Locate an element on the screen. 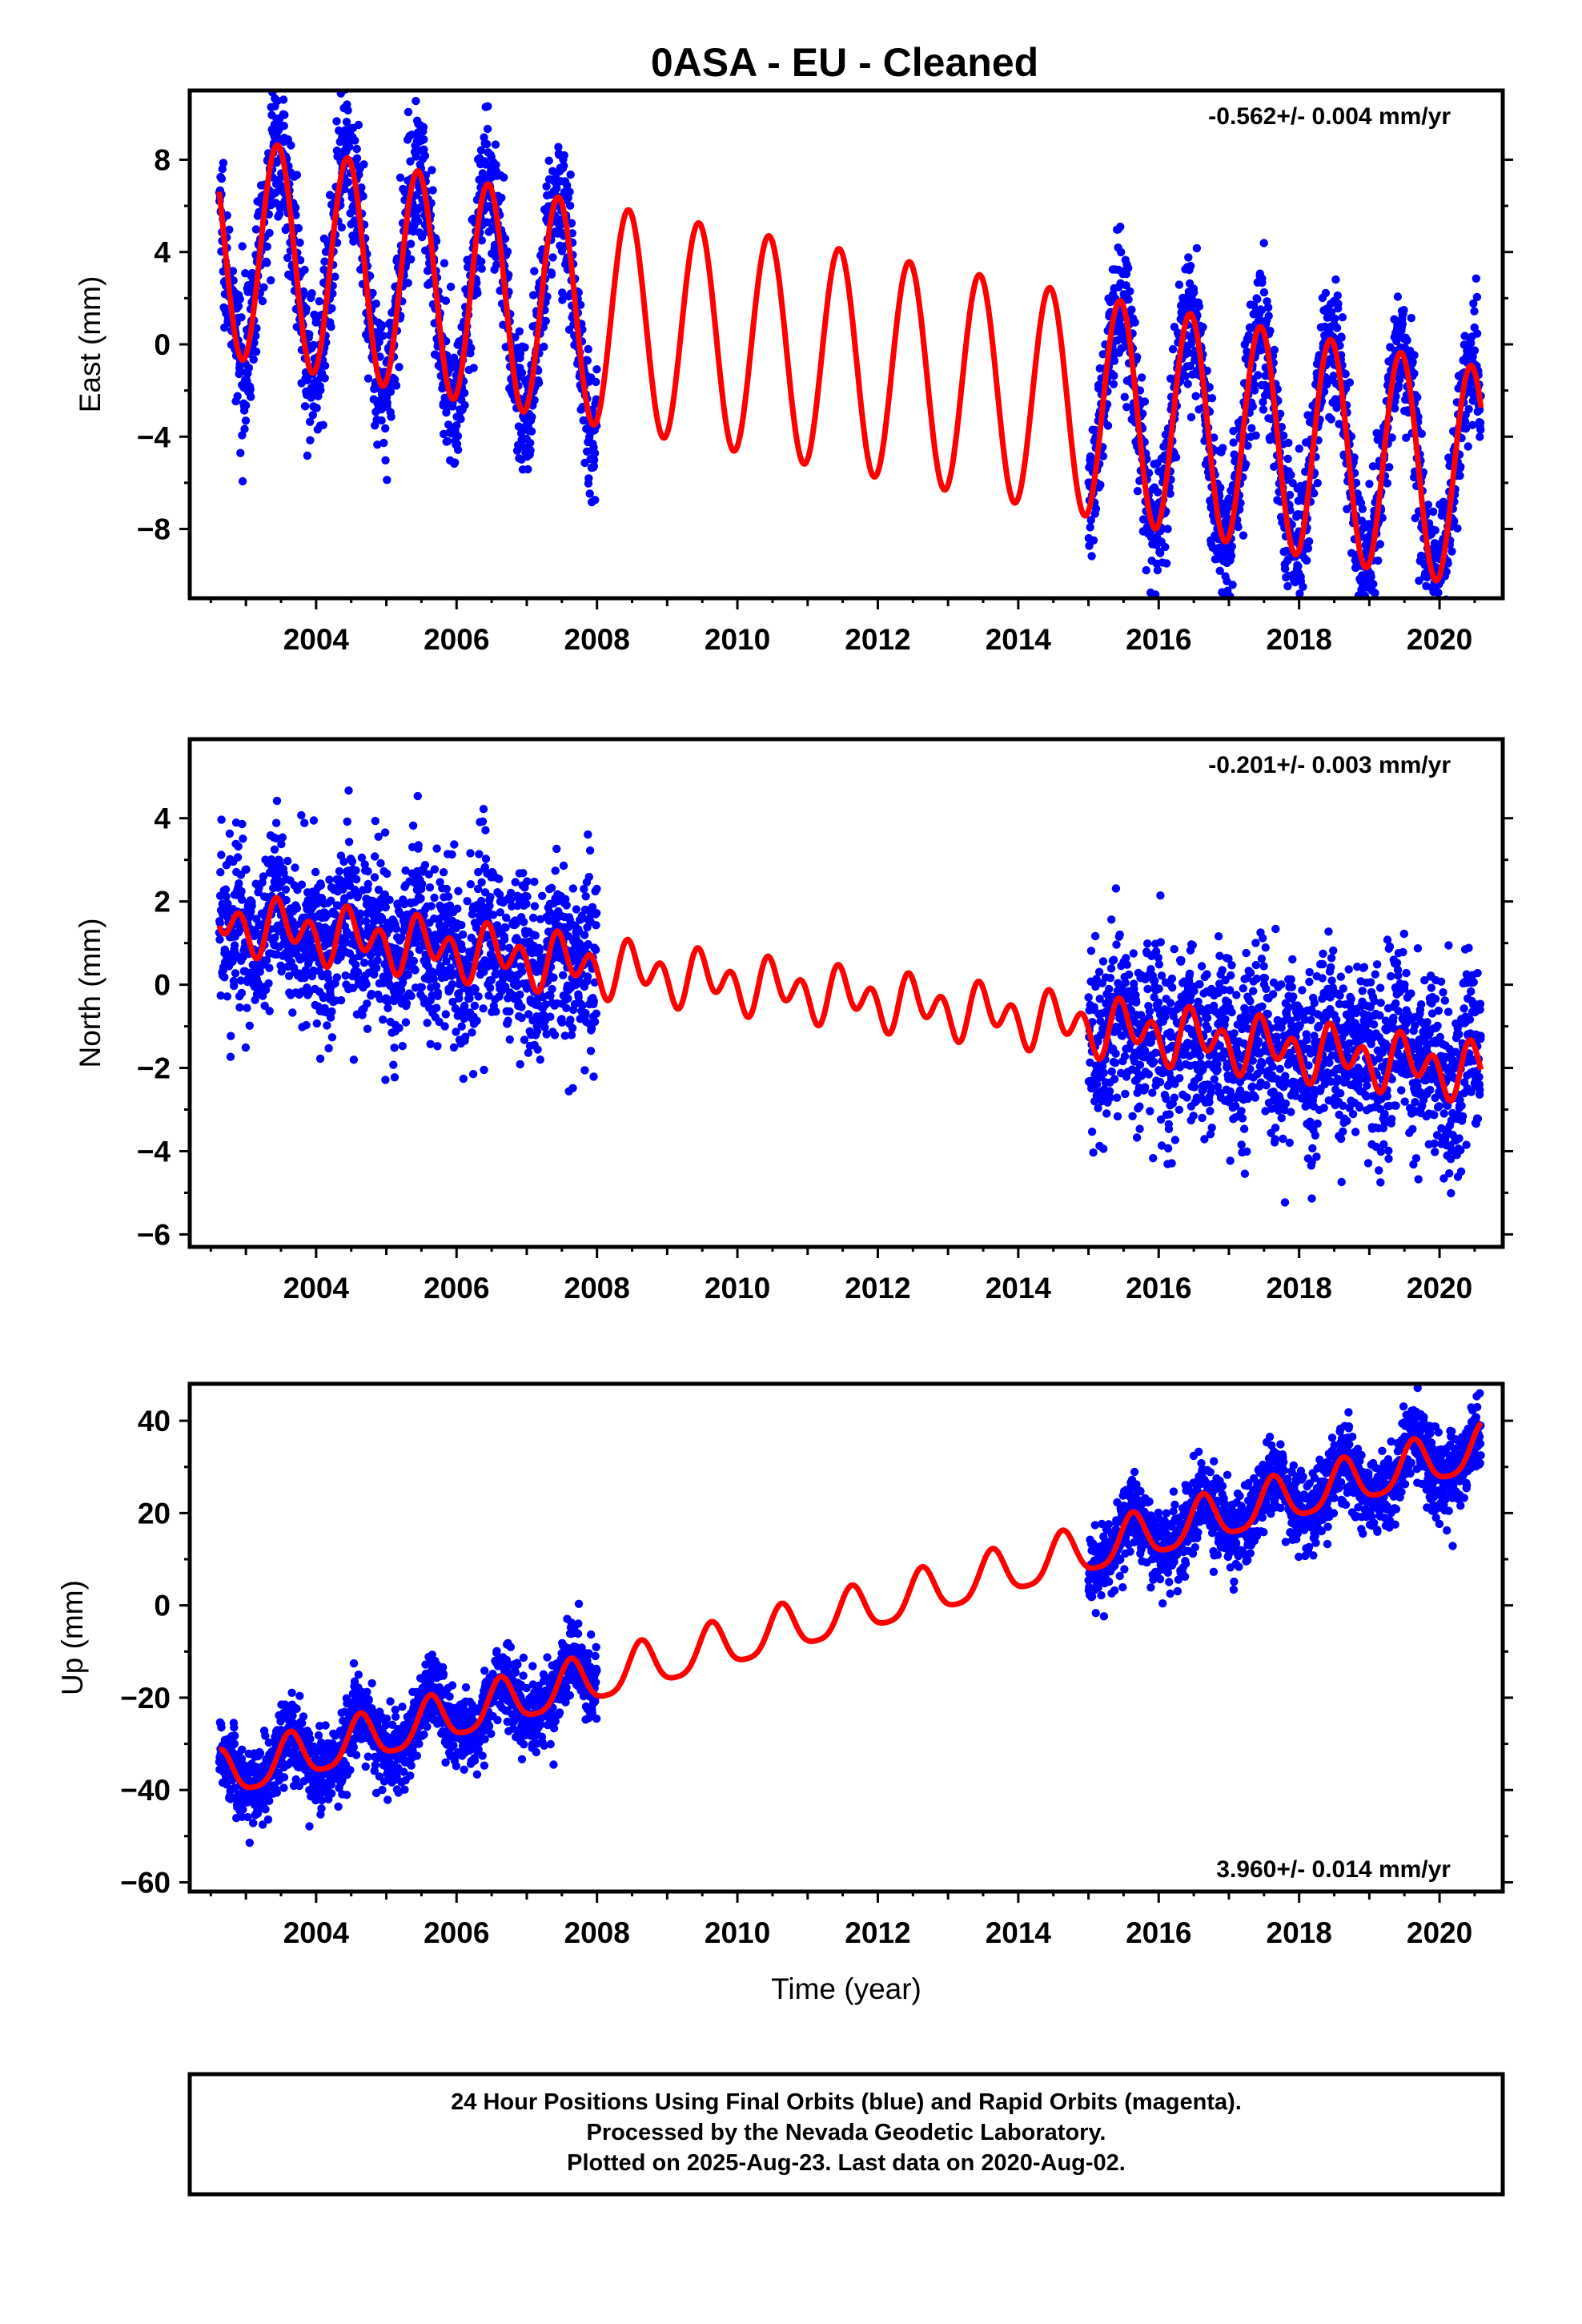 Image resolution: width=1582 pixels, height=2324 pixels. x-tick-label: 2006 is located at coordinates (457, 639).